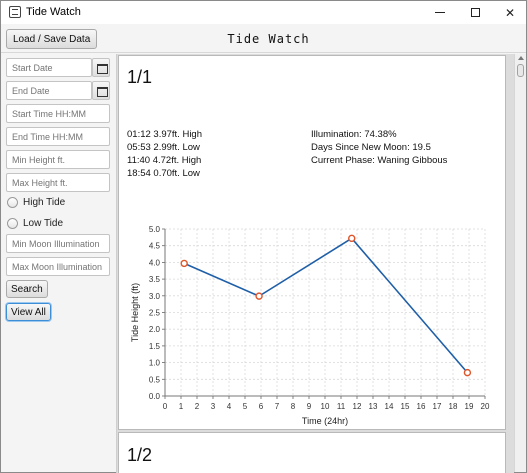 Image resolution: width=527 pixels, height=473 pixels. Describe the element at coordinates (155, 229) in the screenshot. I see `y-tick-label: 5.0` at that location.